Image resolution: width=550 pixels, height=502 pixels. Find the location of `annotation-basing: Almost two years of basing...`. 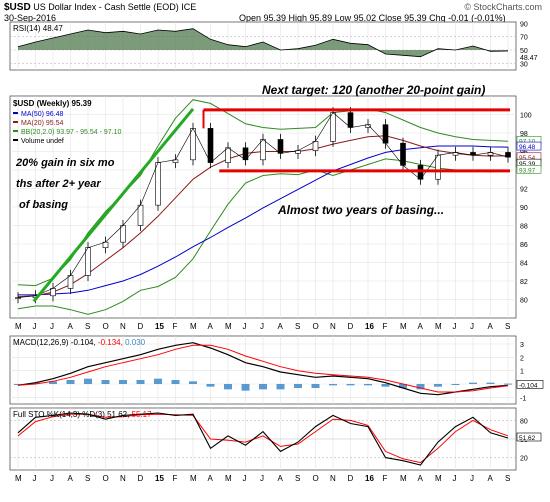

annotation-basing: Almost two years of basing... is located at coordinates (360, 210).